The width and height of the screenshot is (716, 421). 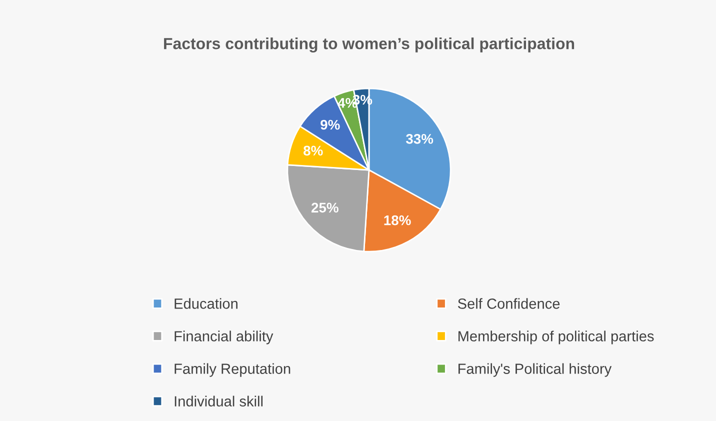 What do you see at coordinates (206, 303) in the screenshot?
I see `legend-label: Education` at bounding box center [206, 303].